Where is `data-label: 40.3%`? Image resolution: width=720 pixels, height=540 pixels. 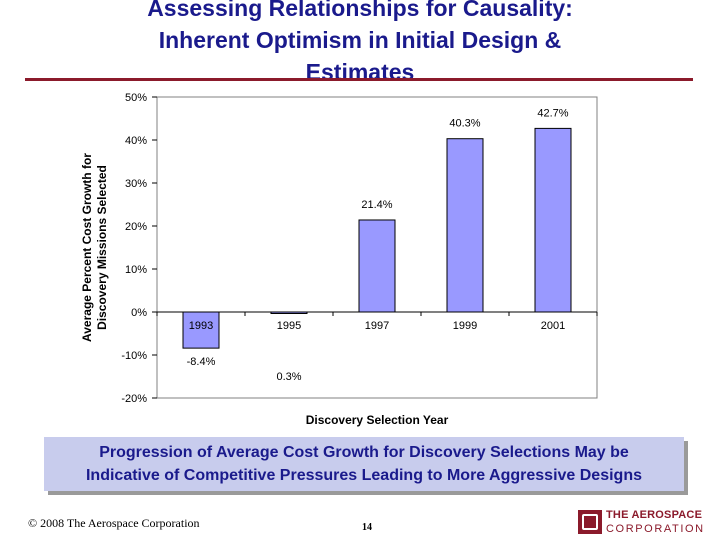
data-label: 40.3% is located at coordinates (464, 124).